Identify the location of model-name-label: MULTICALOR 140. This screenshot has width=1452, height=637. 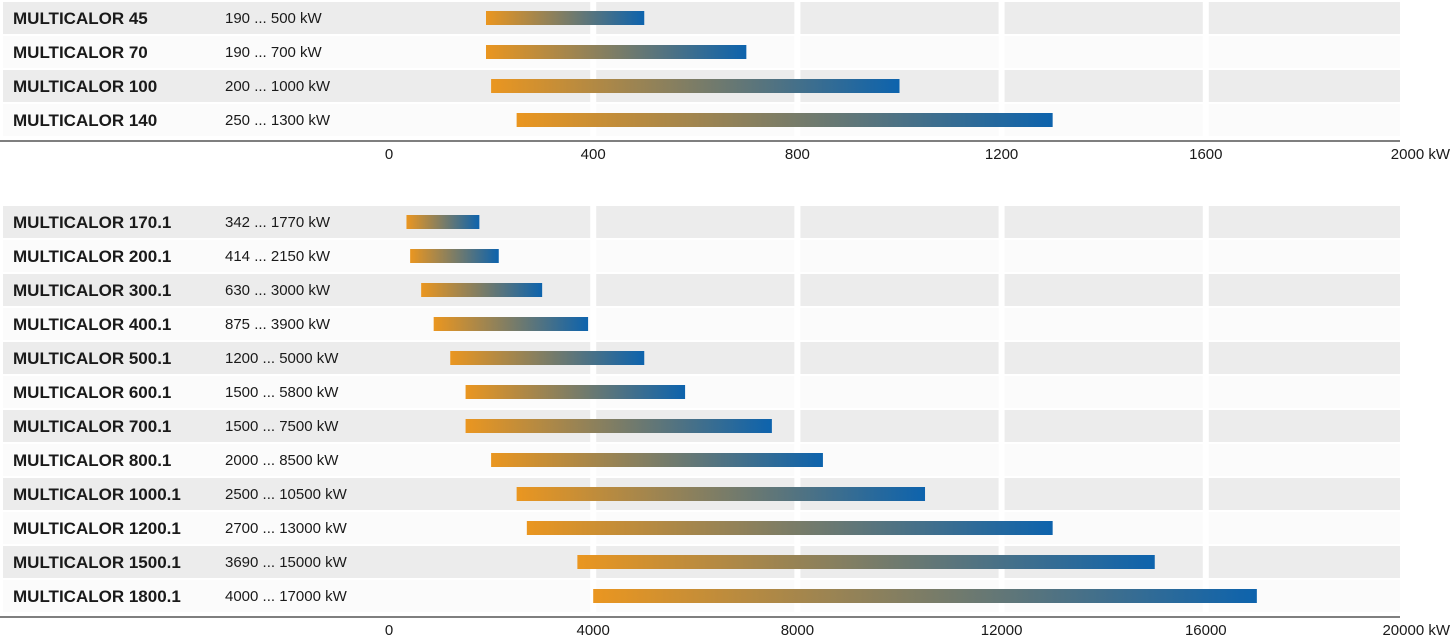
(85, 120).